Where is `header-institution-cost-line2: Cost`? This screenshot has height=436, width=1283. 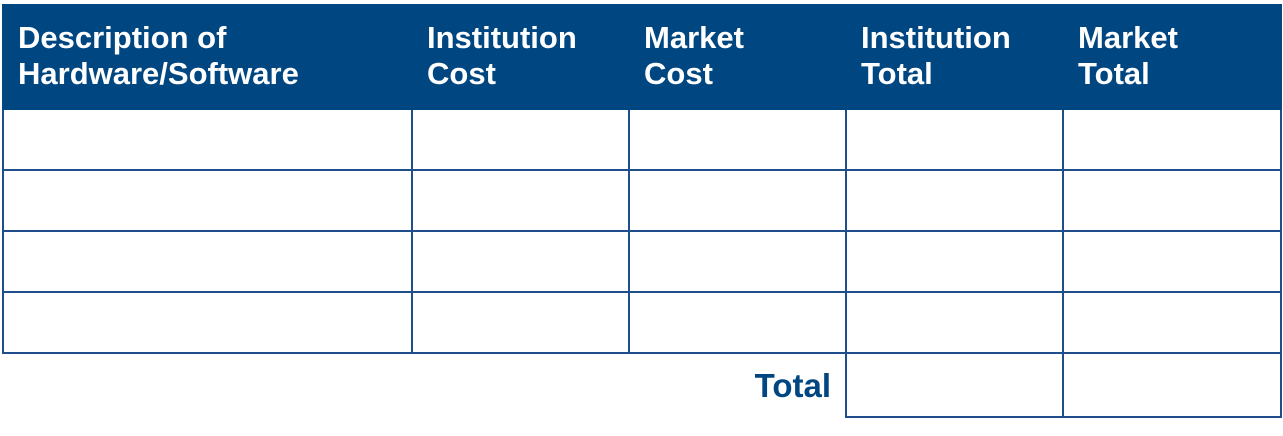
header-institution-cost-line2: Cost is located at coordinates (520, 74).